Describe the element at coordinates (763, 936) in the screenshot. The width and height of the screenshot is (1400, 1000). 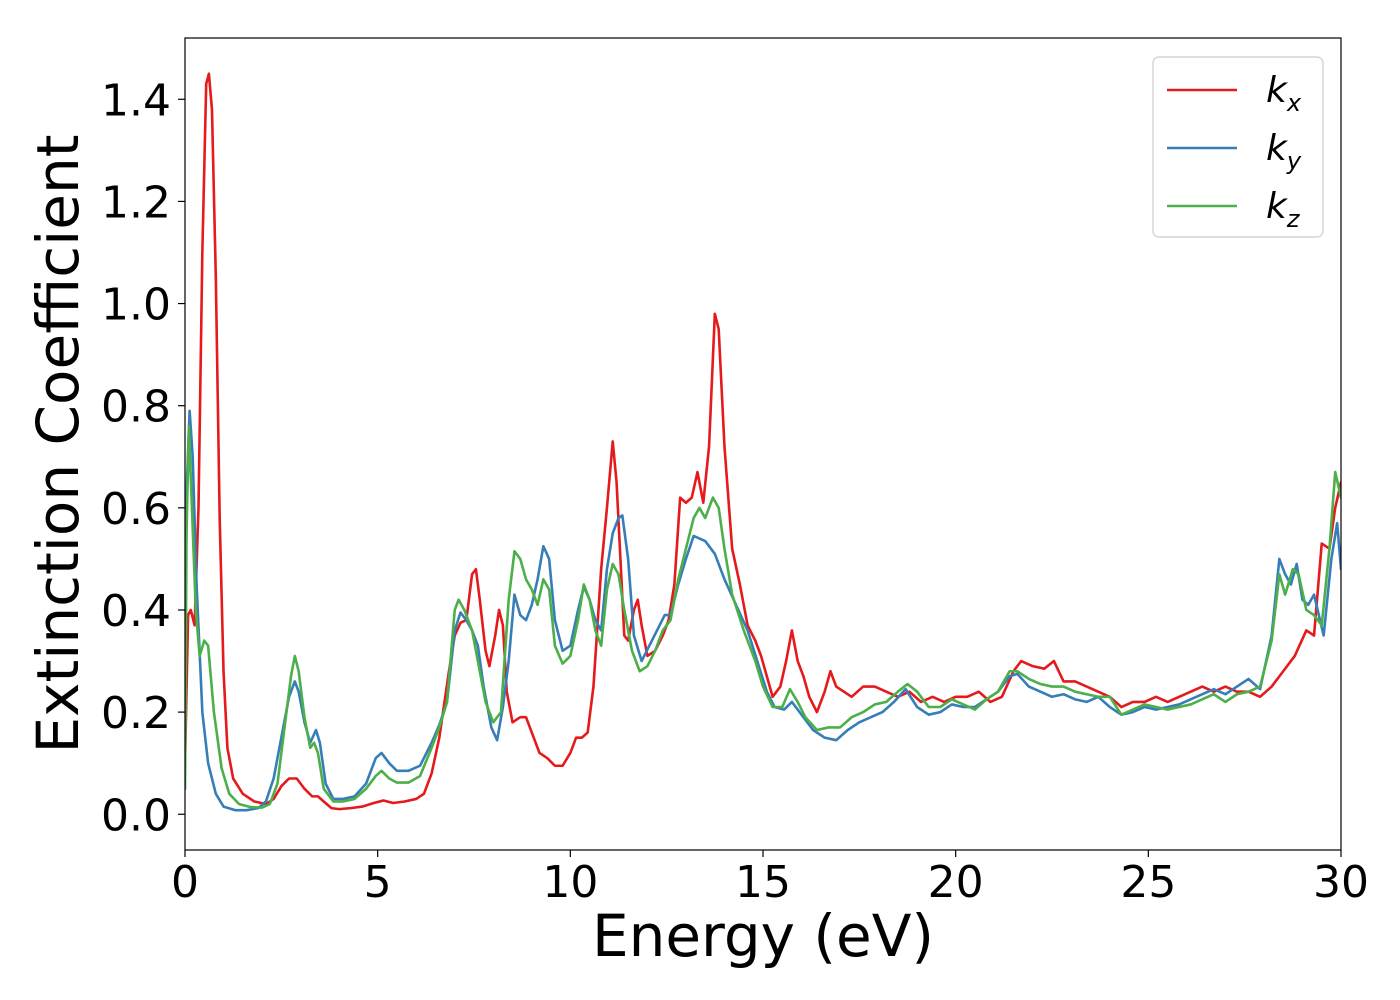
I see `x-axis-label: Energy (eV)` at that location.